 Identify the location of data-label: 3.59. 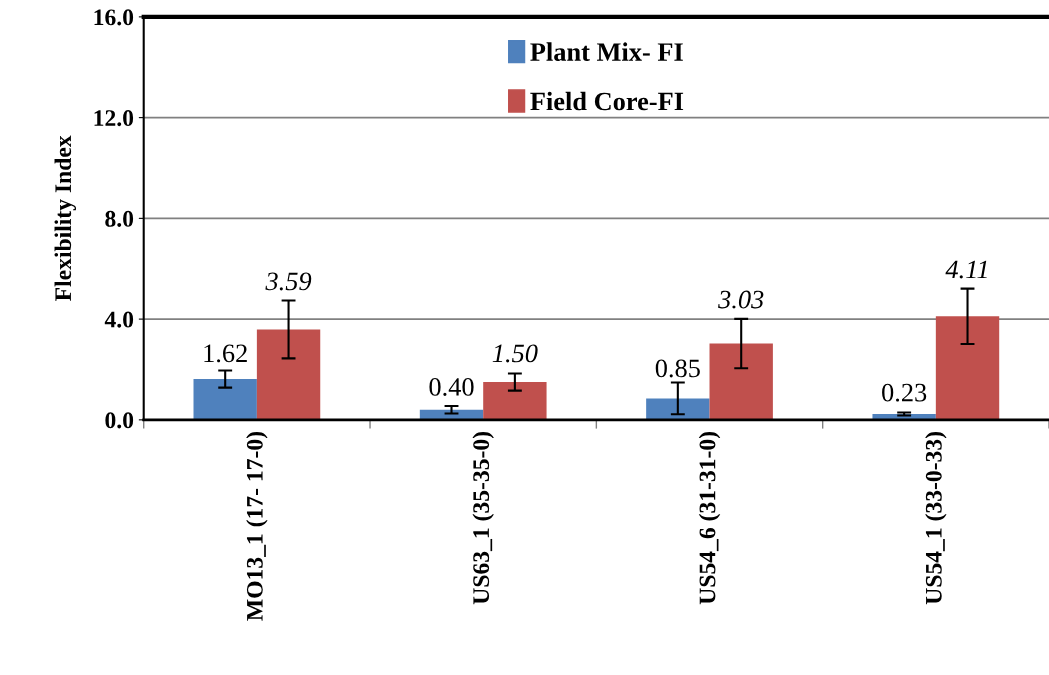
(288, 281).